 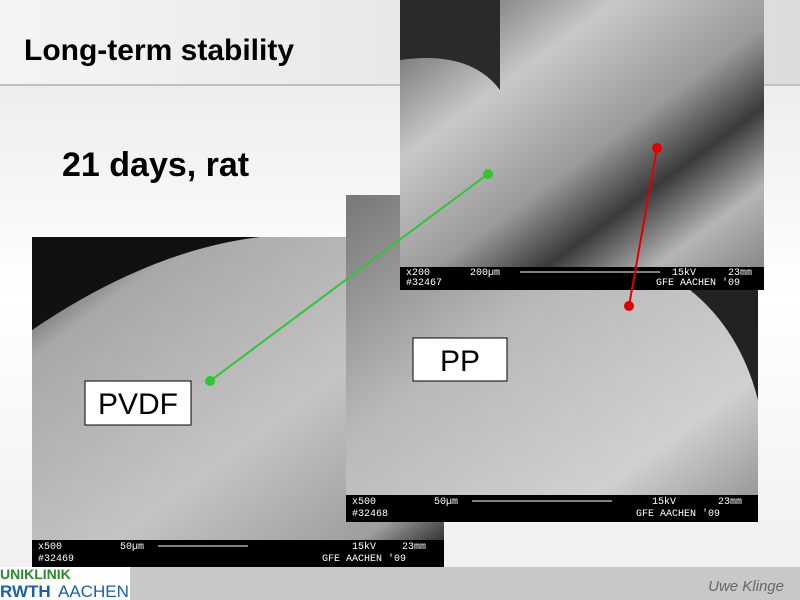 I want to click on author: Uwe Klinge, so click(x=746, y=586).